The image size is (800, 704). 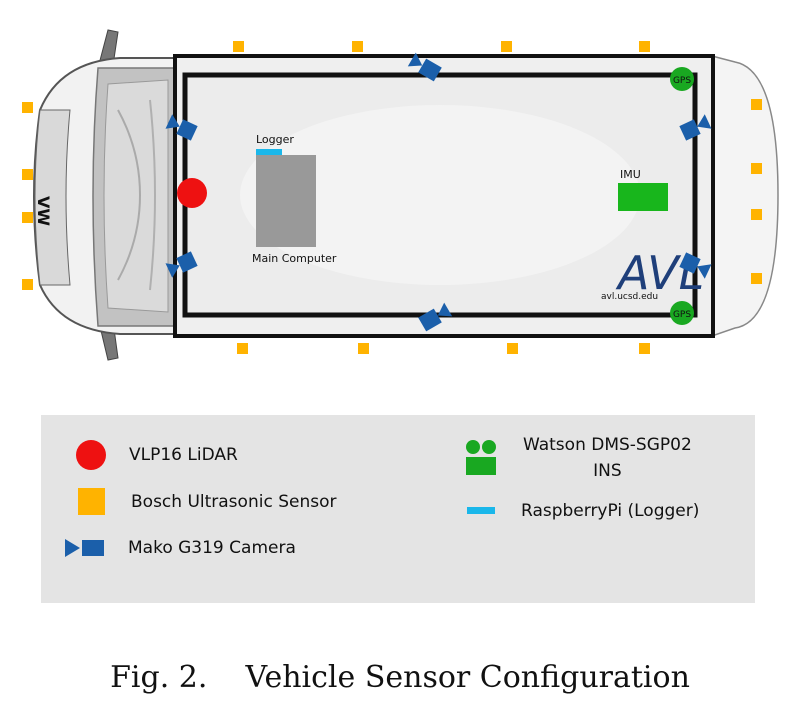 I want to click on camera-legend-icon, so click(x=84, y=548).